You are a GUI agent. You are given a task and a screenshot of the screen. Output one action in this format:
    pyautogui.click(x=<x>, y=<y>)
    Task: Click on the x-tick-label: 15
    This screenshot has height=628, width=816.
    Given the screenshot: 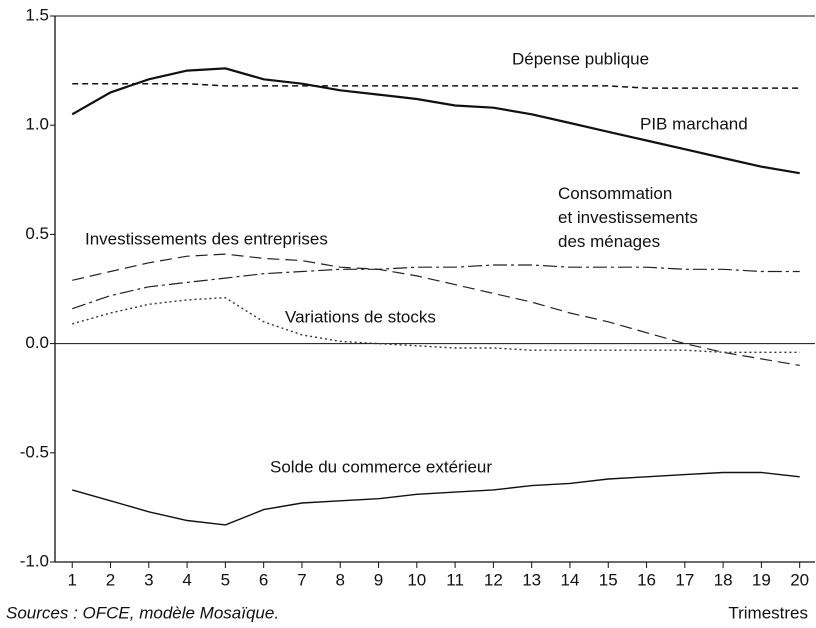 What is the action you would take?
    pyautogui.click(x=608, y=579)
    